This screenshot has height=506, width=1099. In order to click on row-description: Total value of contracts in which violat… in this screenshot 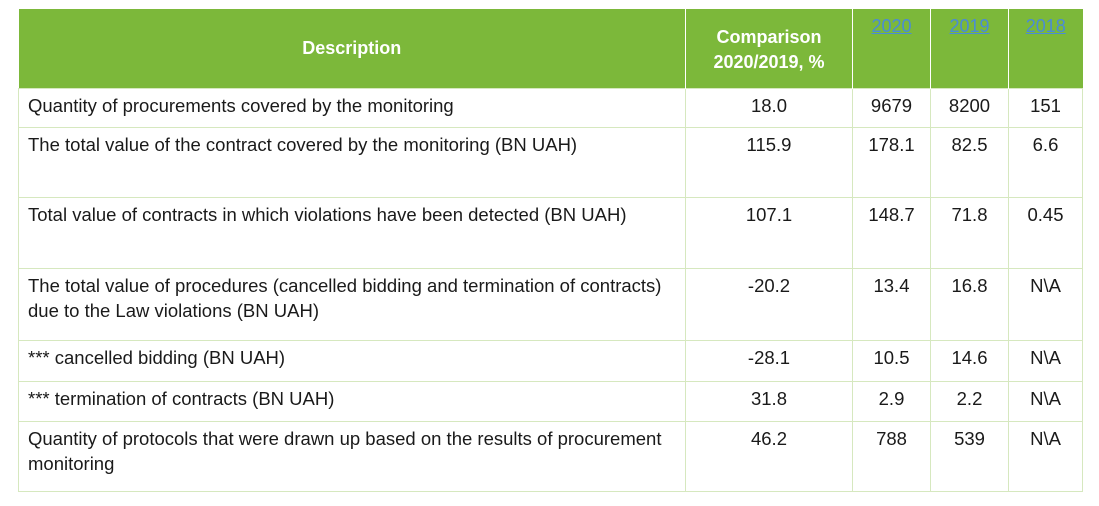, I will do `click(352, 233)`.